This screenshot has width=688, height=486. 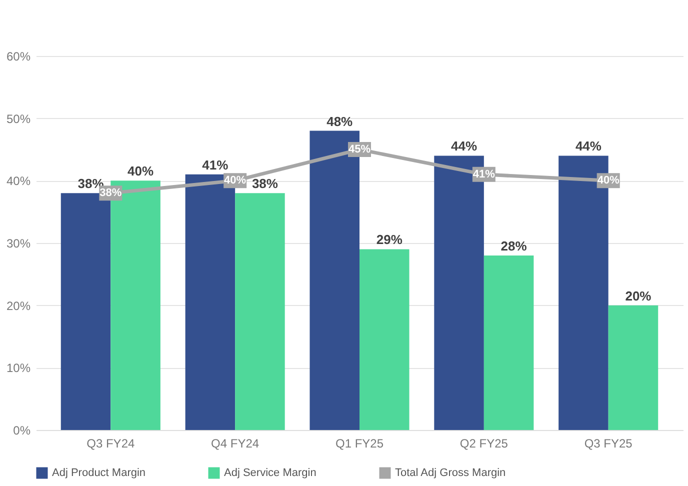 I want to click on x-tick-label: Q2 FY25, so click(x=484, y=443).